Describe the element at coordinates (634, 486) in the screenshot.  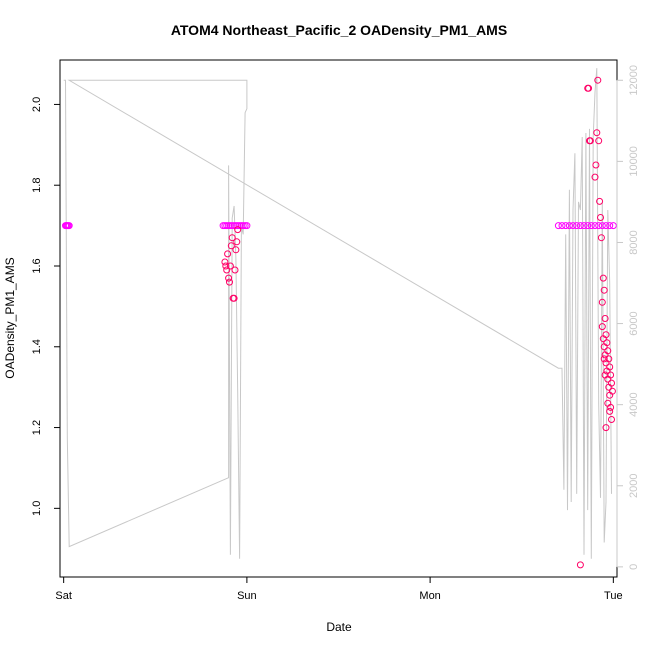
I see `y-right-tick-label: 2000` at that location.